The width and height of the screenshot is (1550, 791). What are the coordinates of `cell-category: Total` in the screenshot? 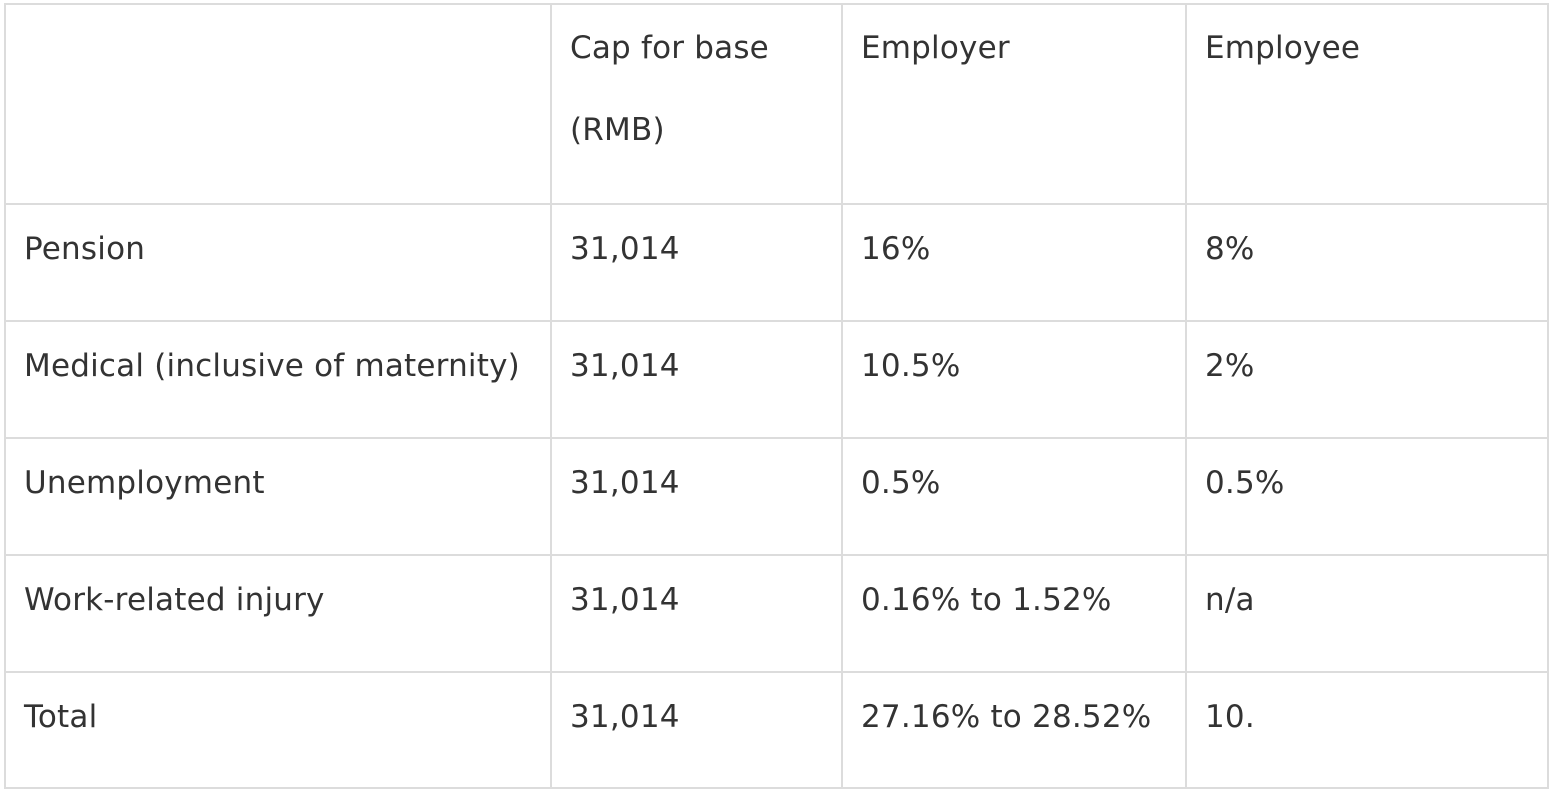 It's located at (278, 730).